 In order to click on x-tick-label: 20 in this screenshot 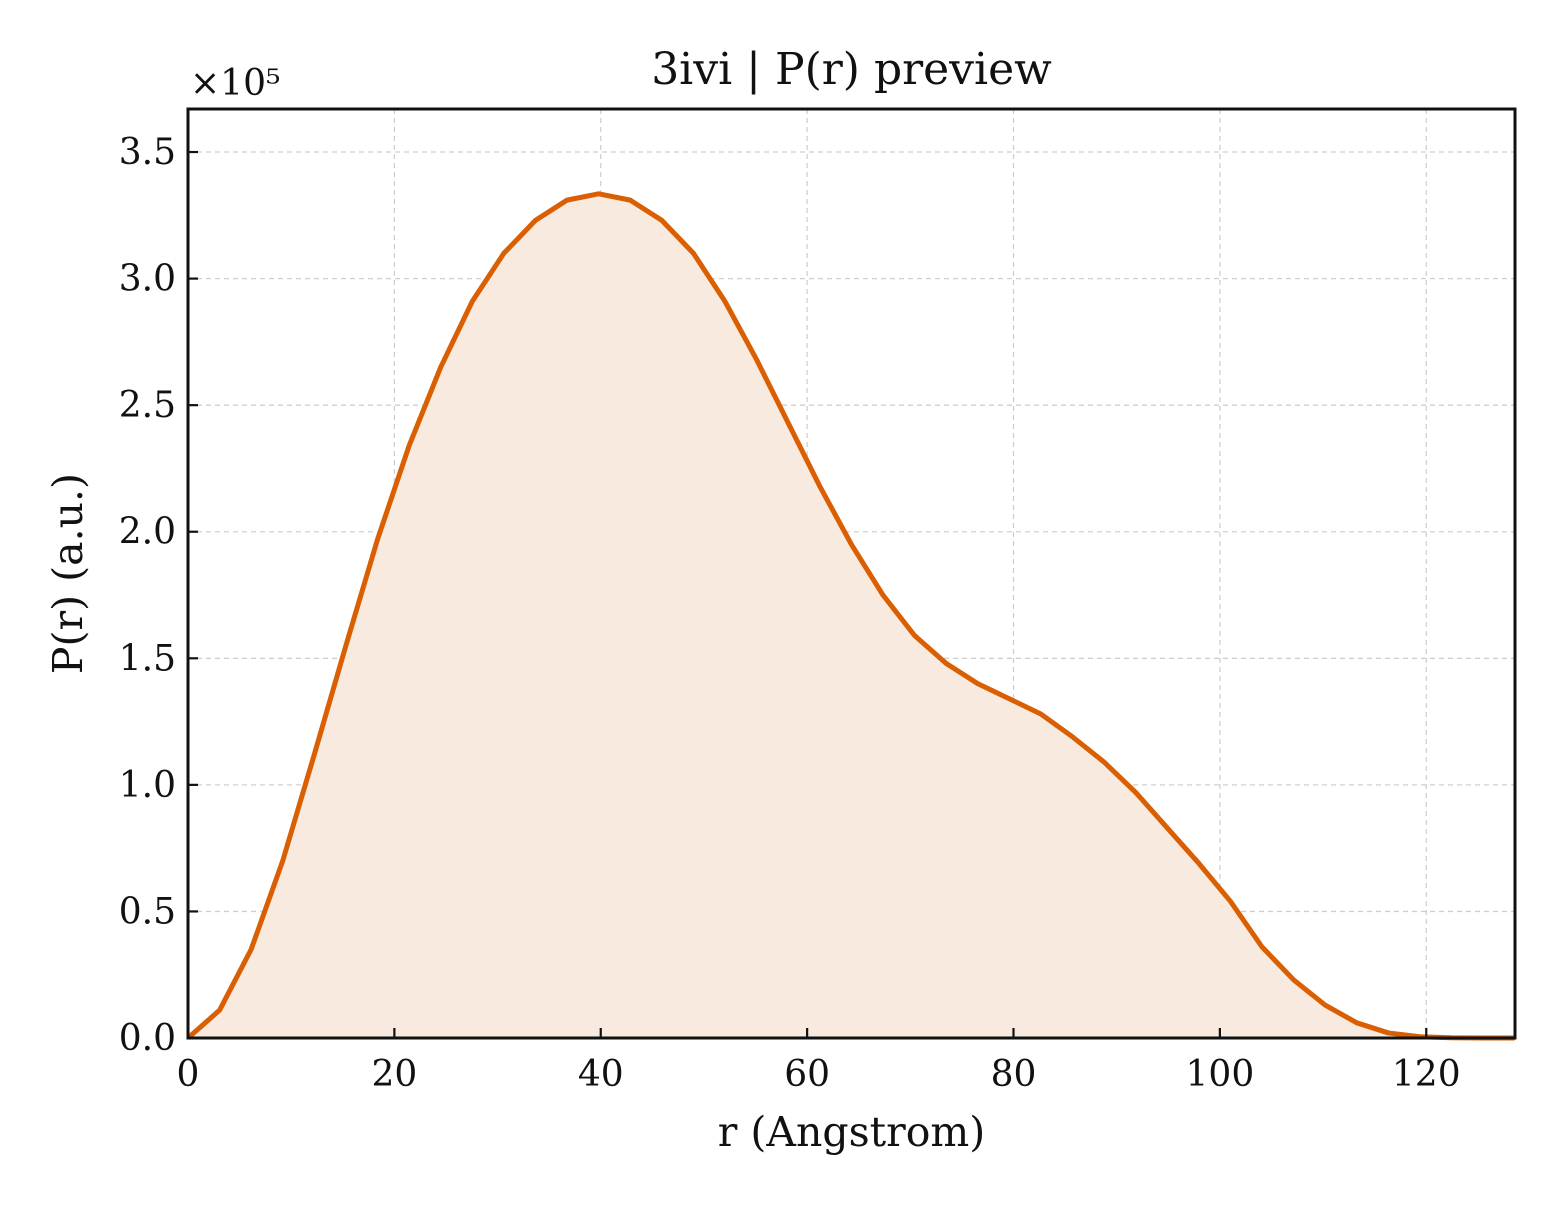, I will do `click(394, 1074)`.